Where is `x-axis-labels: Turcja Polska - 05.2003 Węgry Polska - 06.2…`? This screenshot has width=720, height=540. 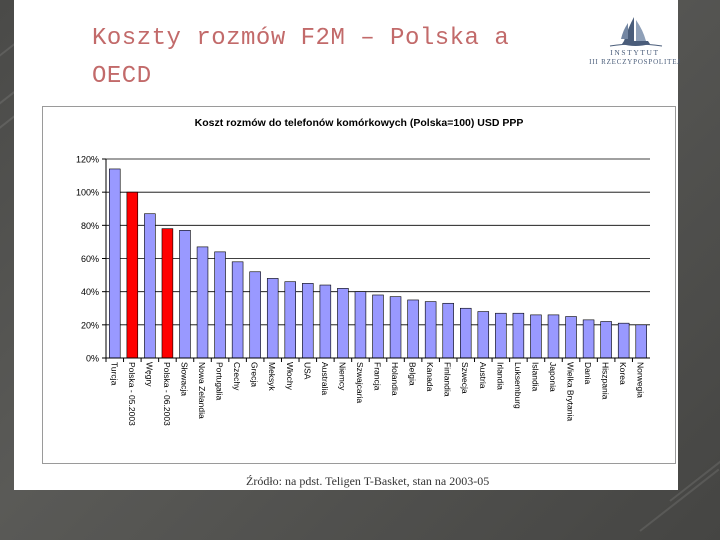
x-axis-labels: Turcja Polska - 05.2003 Węgry Polska - 06.2… is located at coordinates (375, 392).